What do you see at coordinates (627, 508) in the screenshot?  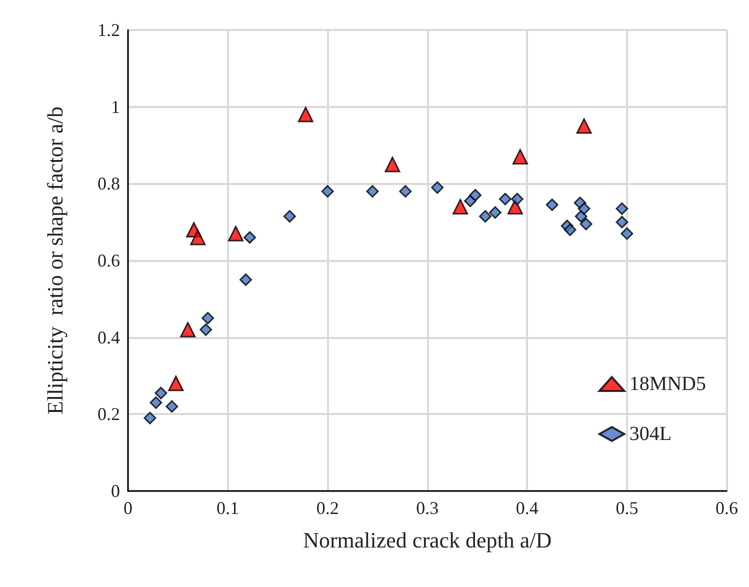 I see `x-tick-label: 0.5` at bounding box center [627, 508].